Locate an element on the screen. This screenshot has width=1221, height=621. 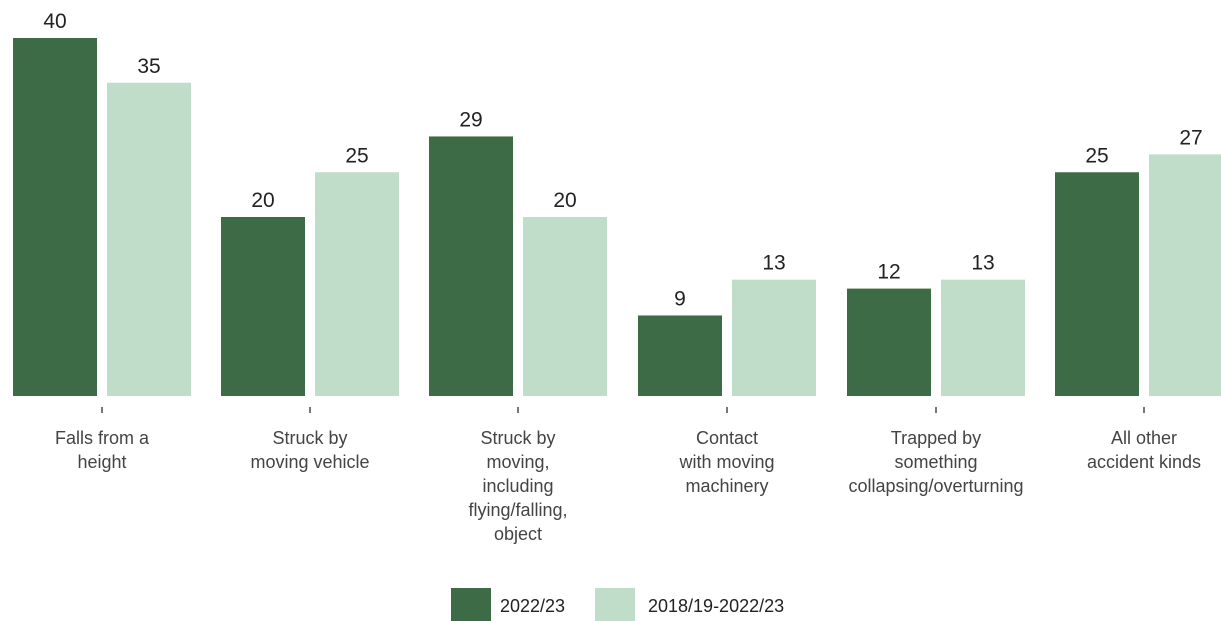
category-label-line: height is located at coordinates (101, 462).